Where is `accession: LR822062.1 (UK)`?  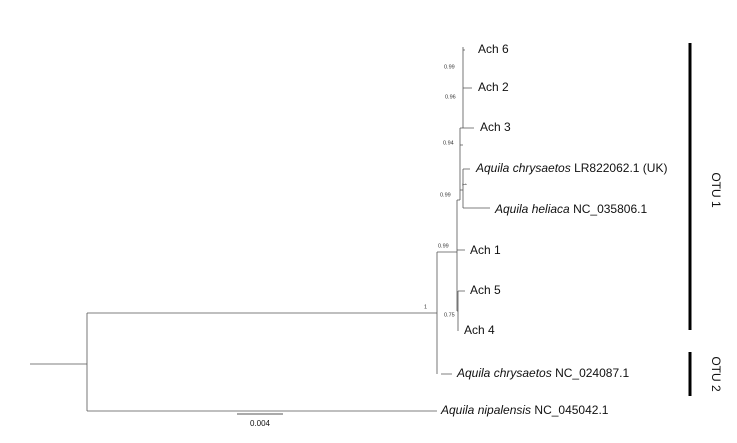 accession: LR822062.1 (UK) is located at coordinates (620, 168).